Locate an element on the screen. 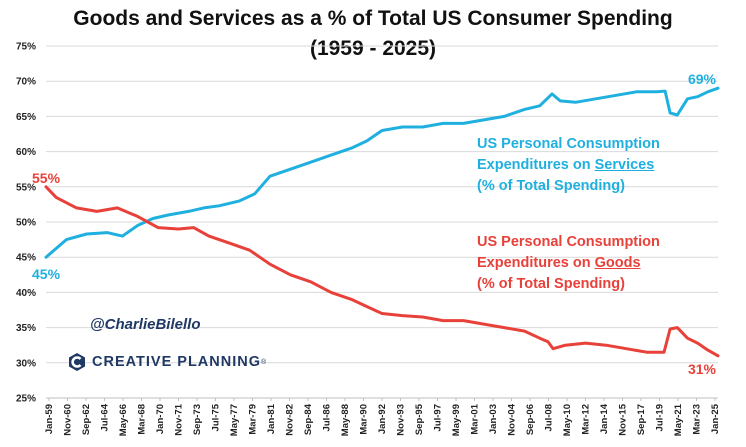  x-tick-label: Nov-04 is located at coordinates (512, 419).